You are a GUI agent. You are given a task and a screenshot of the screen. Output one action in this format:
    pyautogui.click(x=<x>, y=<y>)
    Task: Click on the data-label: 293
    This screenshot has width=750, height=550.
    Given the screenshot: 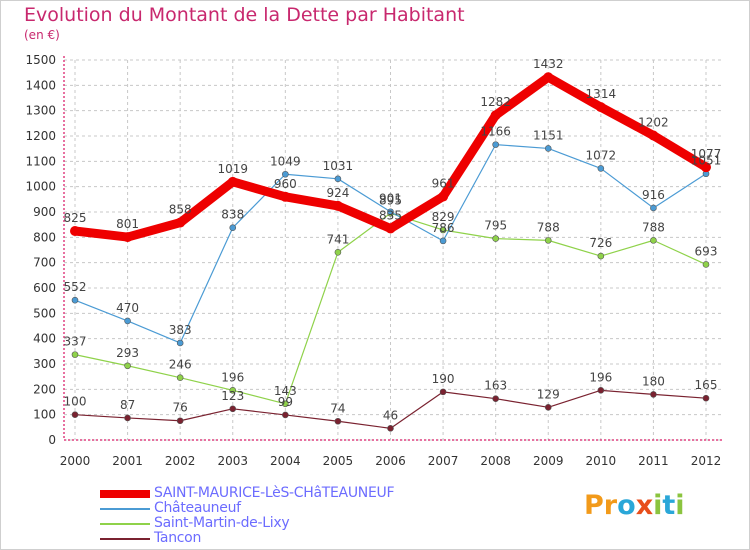 What is the action you would take?
    pyautogui.click(x=127, y=353)
    